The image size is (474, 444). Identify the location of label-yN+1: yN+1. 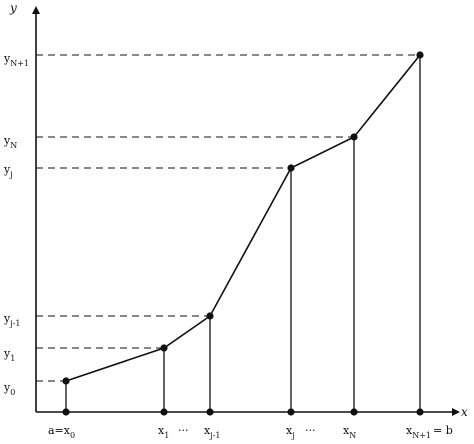
(16, 60).